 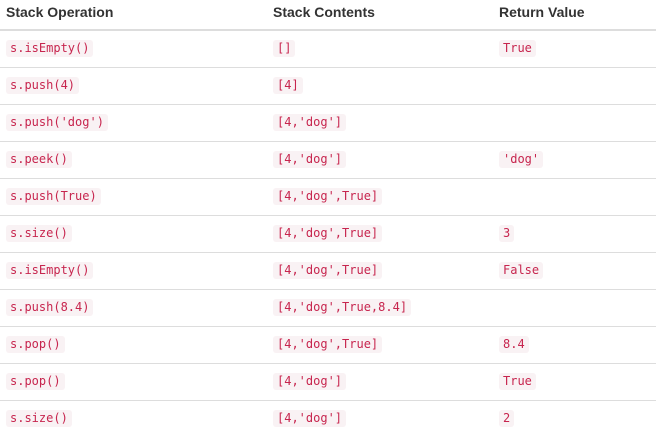 I want to click on header-stack-contents: Stack Contents, so click(x=324, y=12).